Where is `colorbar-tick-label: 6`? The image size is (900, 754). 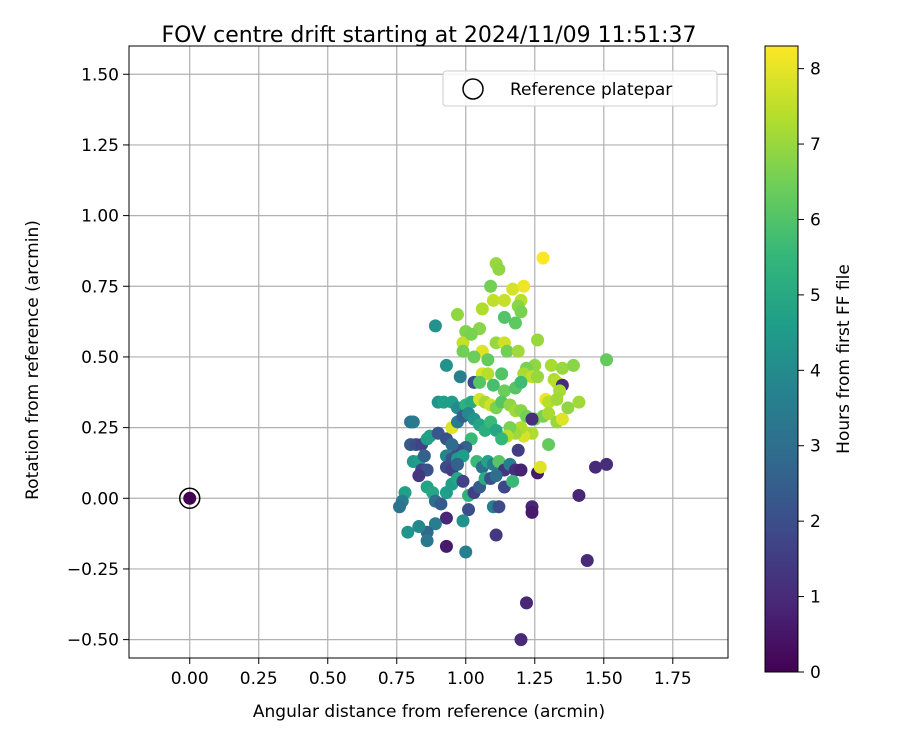
colorbar-tick-label: 6 is located at coordinates (815, 220).